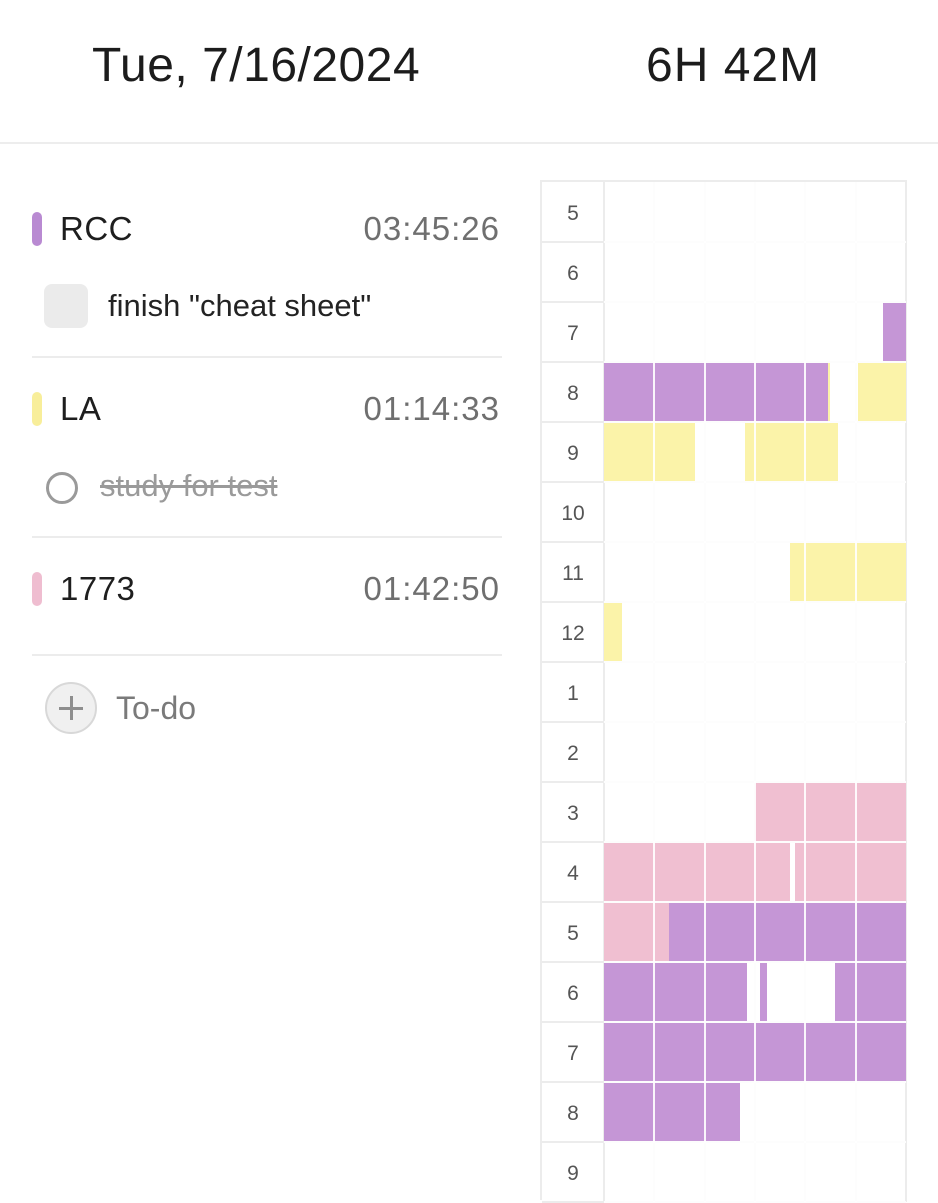 Image resolution: width=938 pixels, height=1203 pixels. What do you see at coordinates (156, 708) in the screenshot?
I see `add-todo-label: To-do` at bounding box center [156, 708].